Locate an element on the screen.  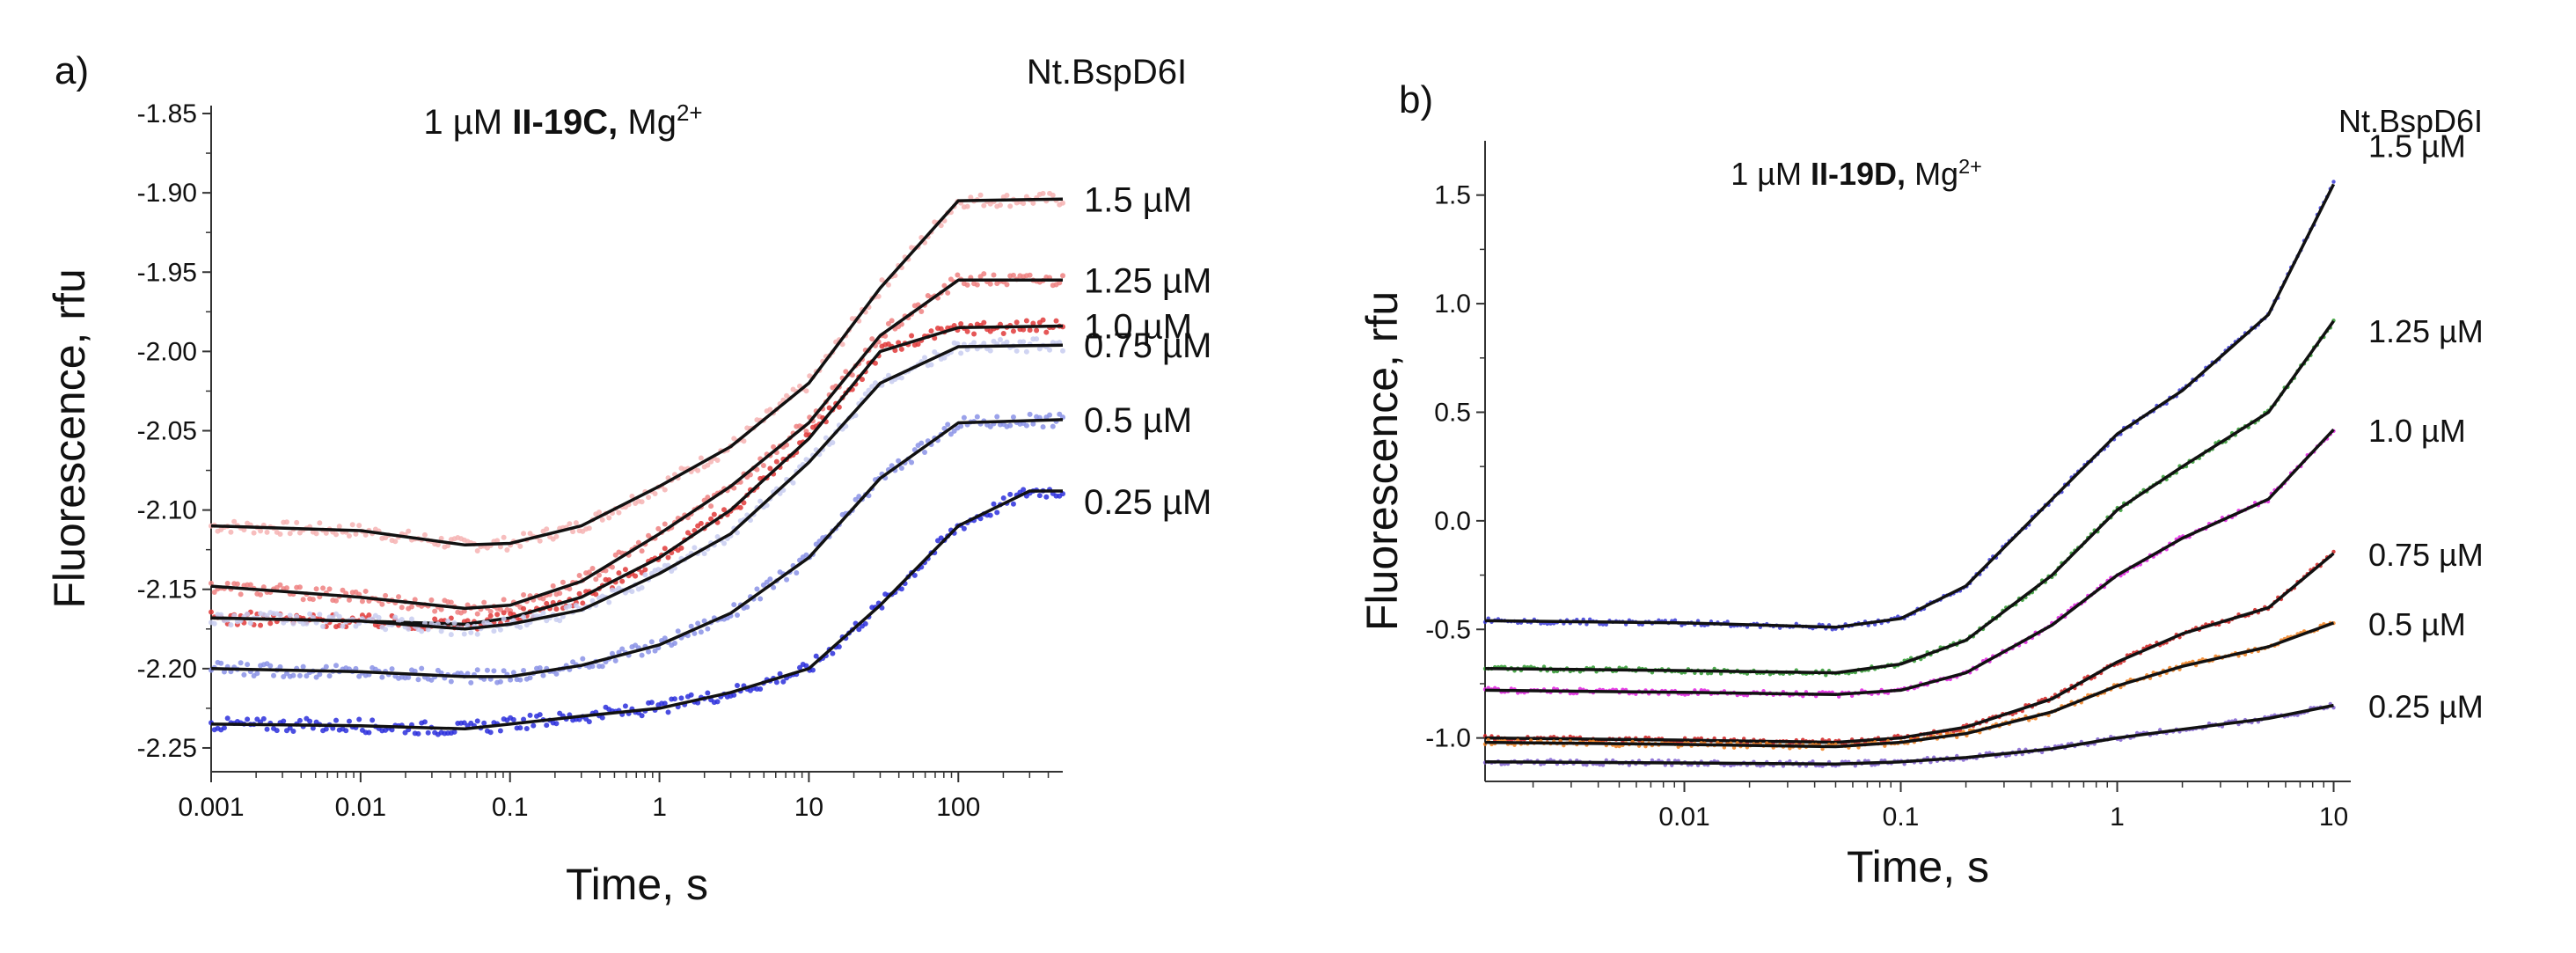
panel-a-title-prefix: 1 µM is located at coordinates (467, 123).